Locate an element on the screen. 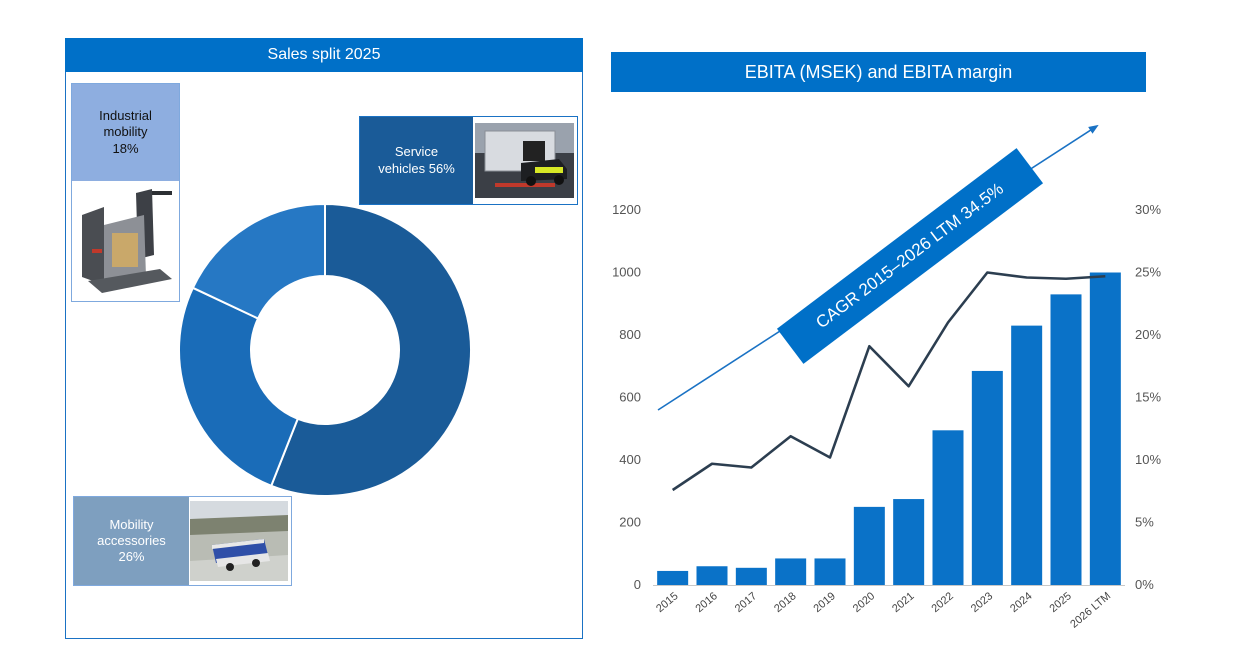 The width and height of the screenshot is (1233, 671). sales-split-donut-chart is located at coordinates (325, 349).